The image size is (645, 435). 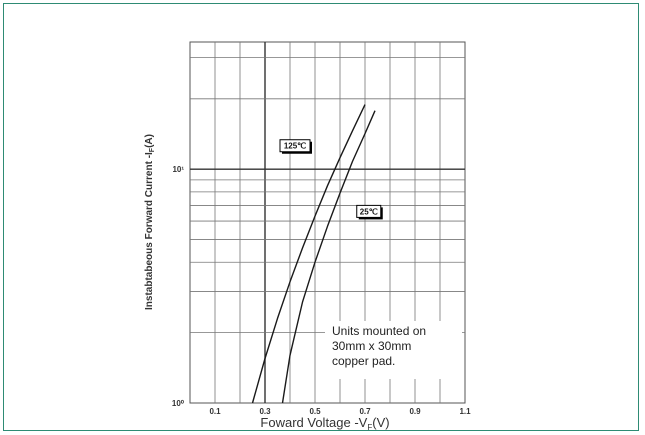 I want to click on y-tick-label: 10¹, so click(x=178, y=169).